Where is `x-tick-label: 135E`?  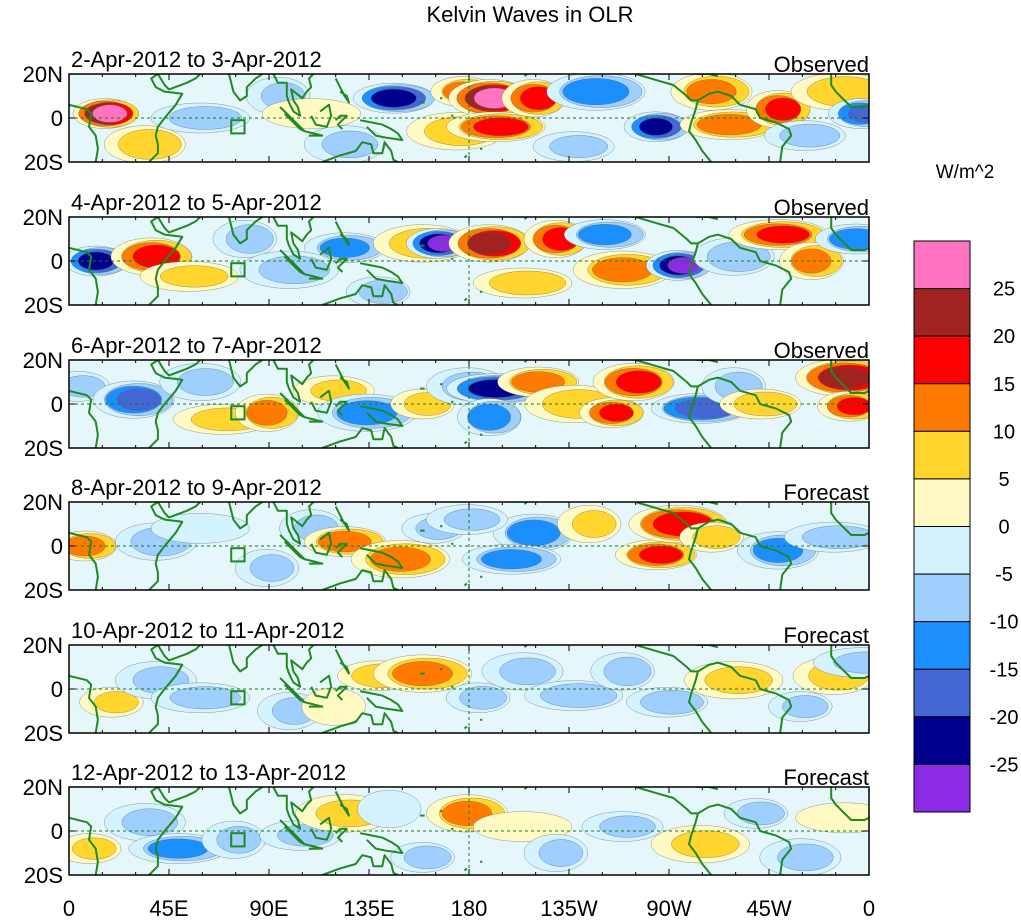 x-tick-label: 135E is located at coordinates (368, 908).